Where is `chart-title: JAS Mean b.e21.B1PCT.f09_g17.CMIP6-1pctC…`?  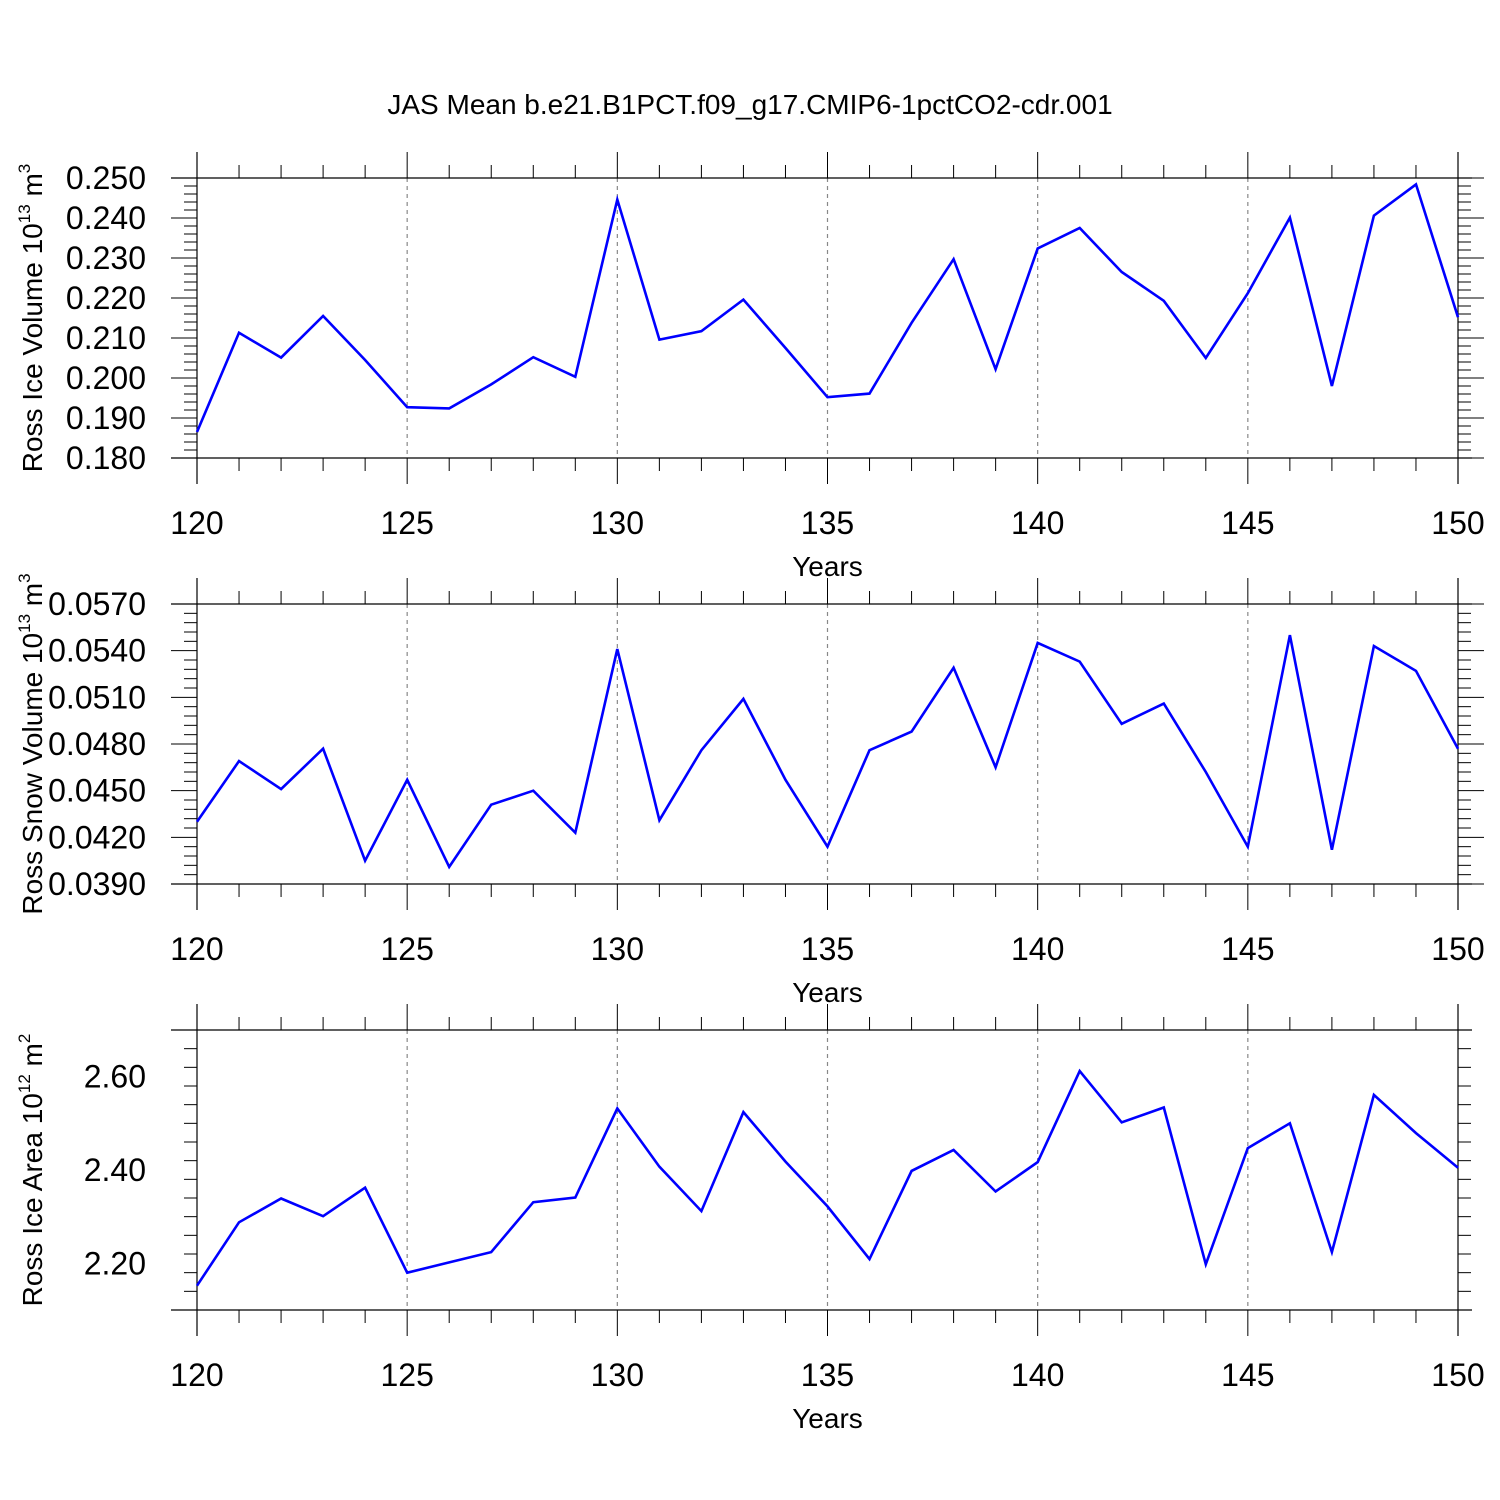 chart-title: JAS Mean b.e21.B1PCT.f09_g17.CMIP6-1pctC… is located at coordinates (749, 104).